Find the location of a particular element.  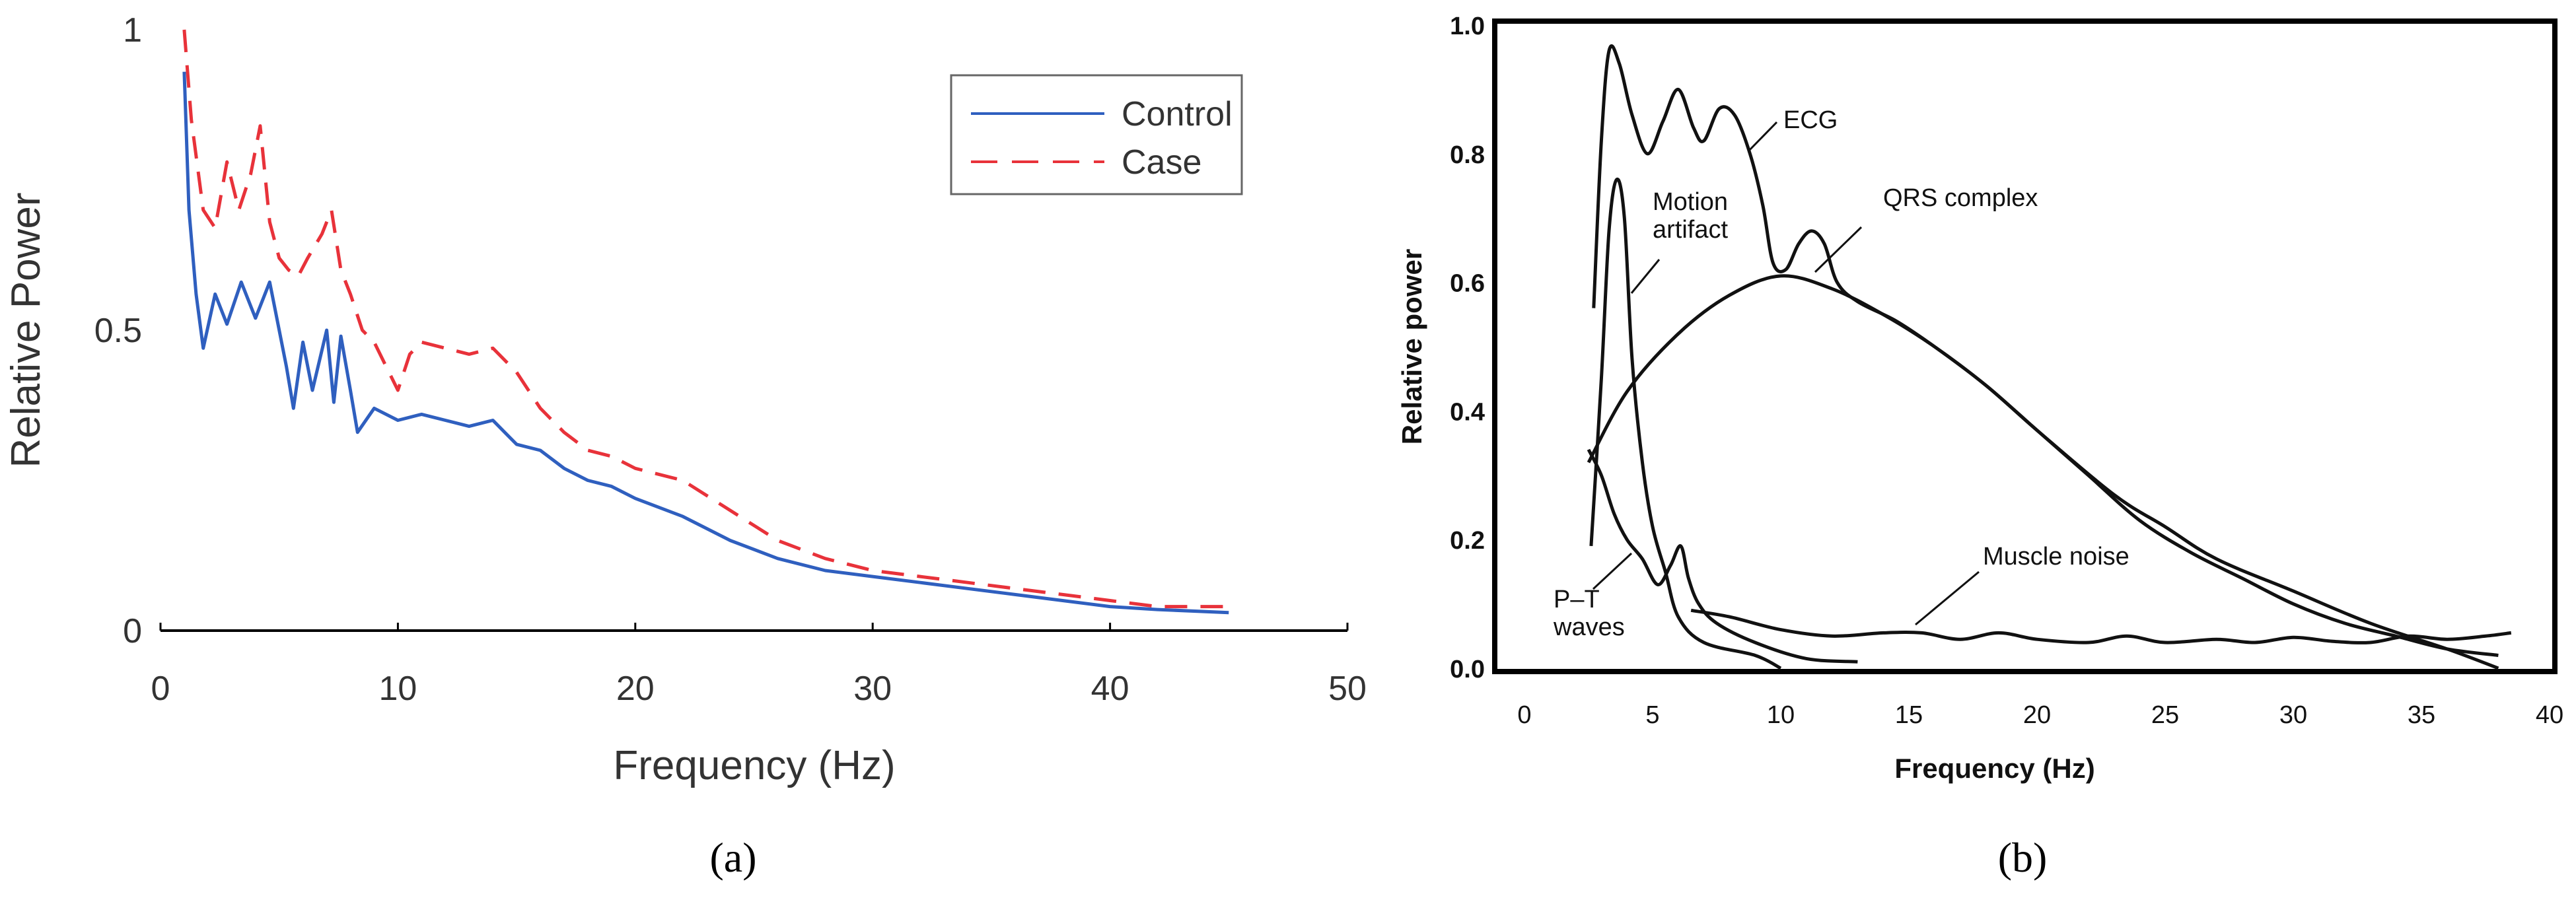

annotation-ecg: ECG is located at coordinates (1810, 120).